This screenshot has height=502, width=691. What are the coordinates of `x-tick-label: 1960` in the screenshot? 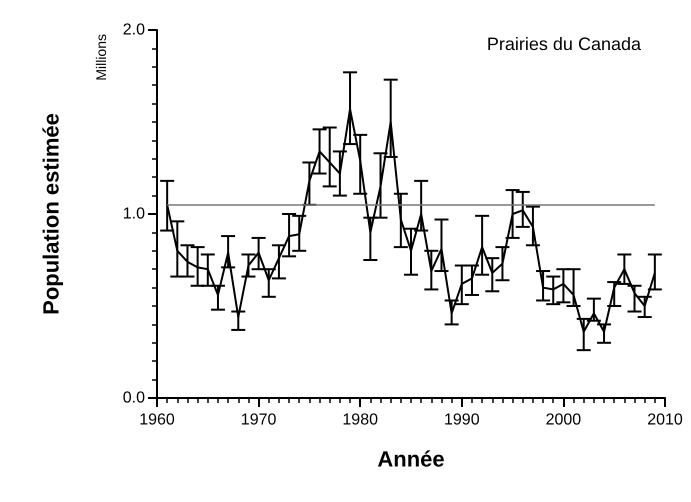 It's located at (157, 420).